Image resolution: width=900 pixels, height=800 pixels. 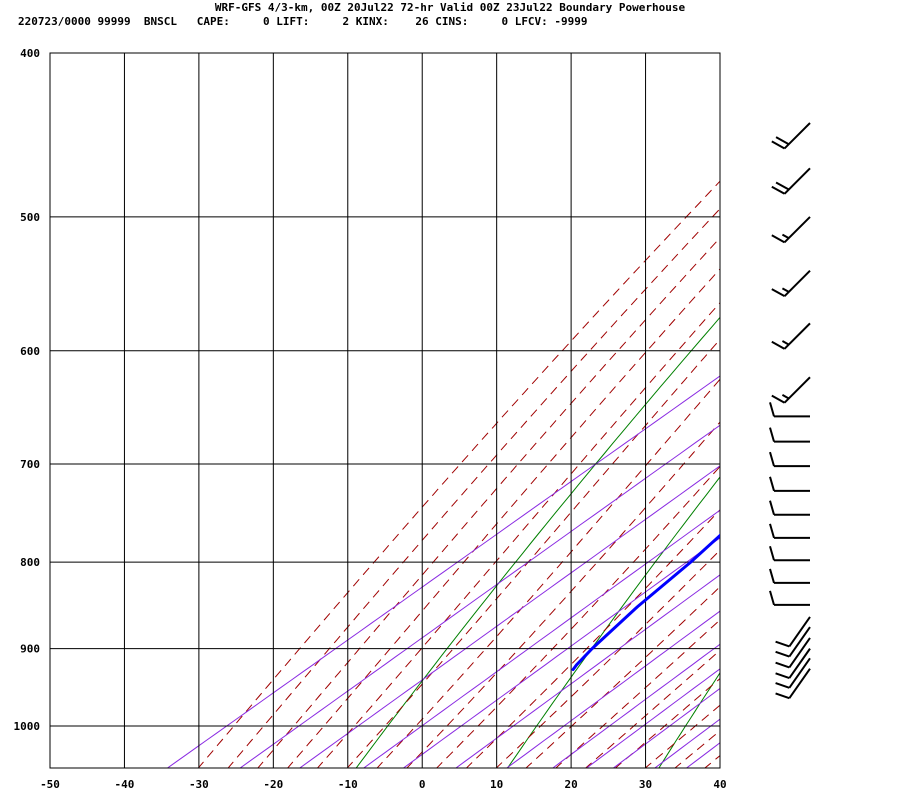 I want to click on pressure-tick-label: 900, so click(x=30, y=649).